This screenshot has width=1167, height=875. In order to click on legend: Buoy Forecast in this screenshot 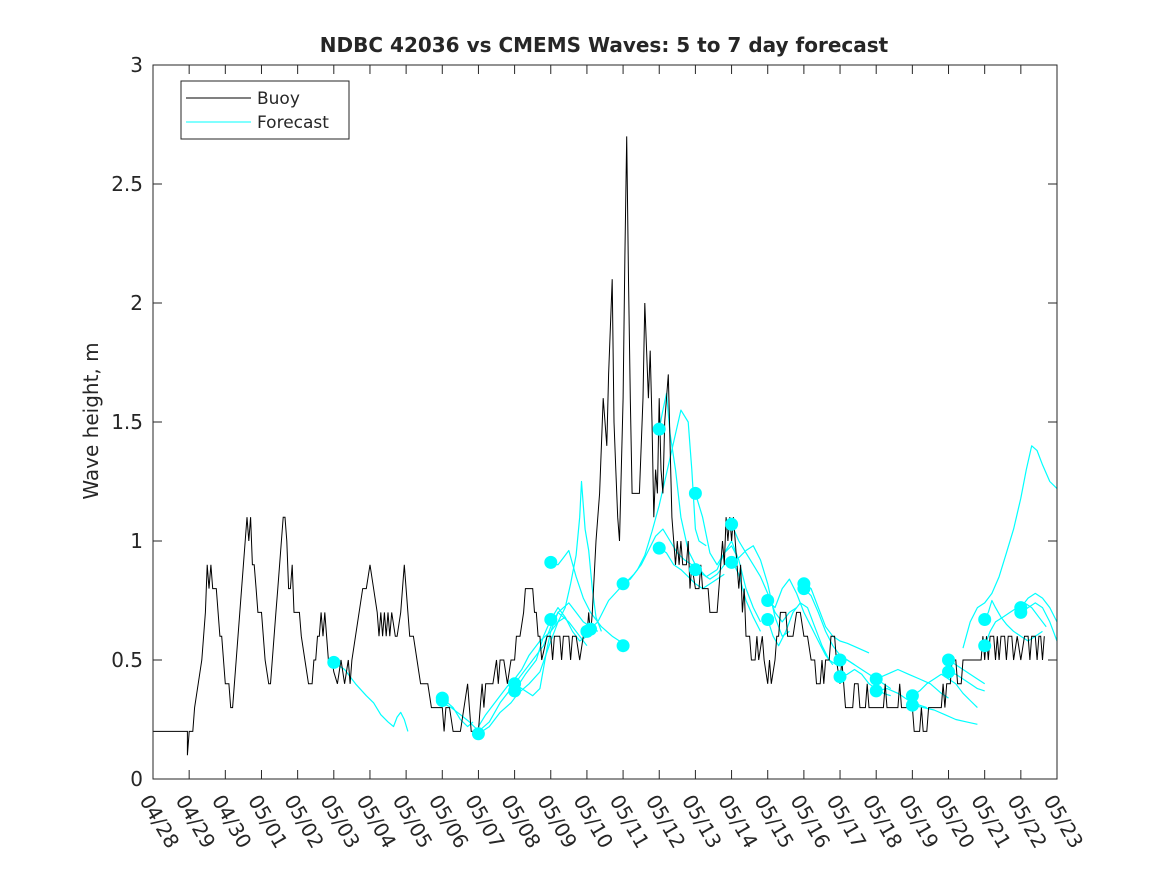, I will do `click(265, 110)`.